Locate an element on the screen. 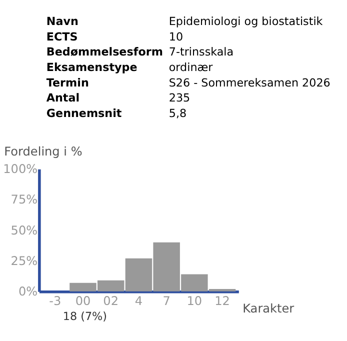 The image size is (347, 341). y-tick-label: 75% is located at coordinates (24, 199).